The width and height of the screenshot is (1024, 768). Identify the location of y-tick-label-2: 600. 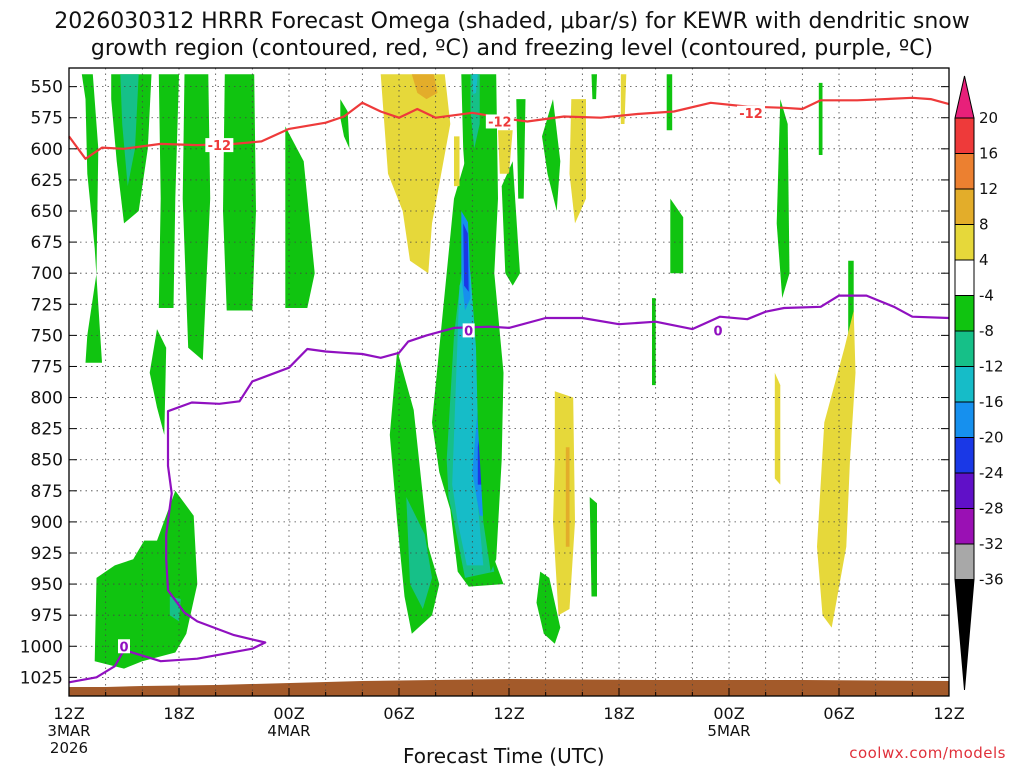
(47, 150).